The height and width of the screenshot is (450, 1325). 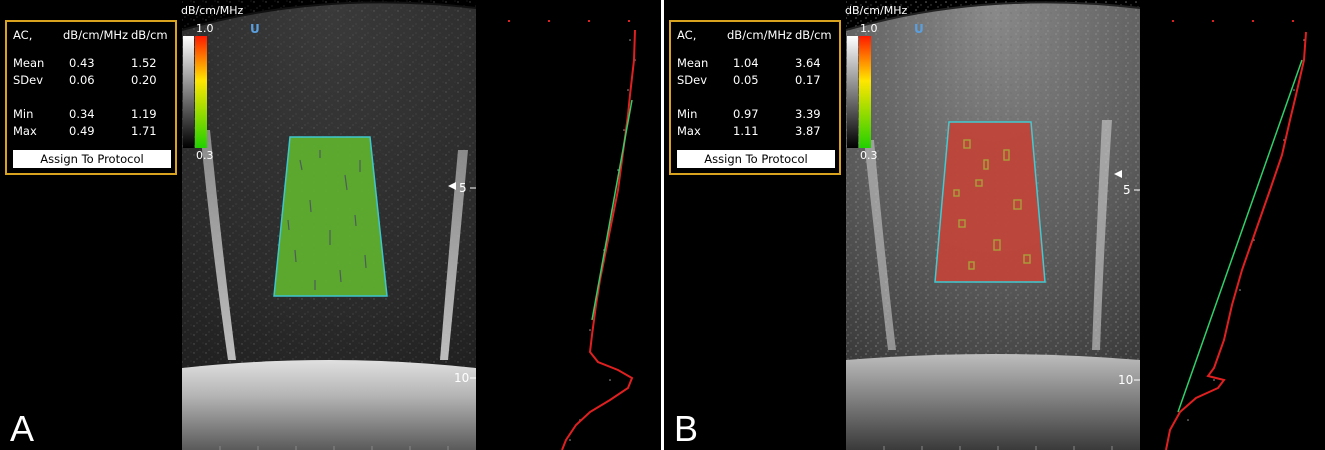 What do you see at coordinates (598, 239) in the screenshot?
I see `attenuation-profile-plot-a` at bounding box center [598, 239].